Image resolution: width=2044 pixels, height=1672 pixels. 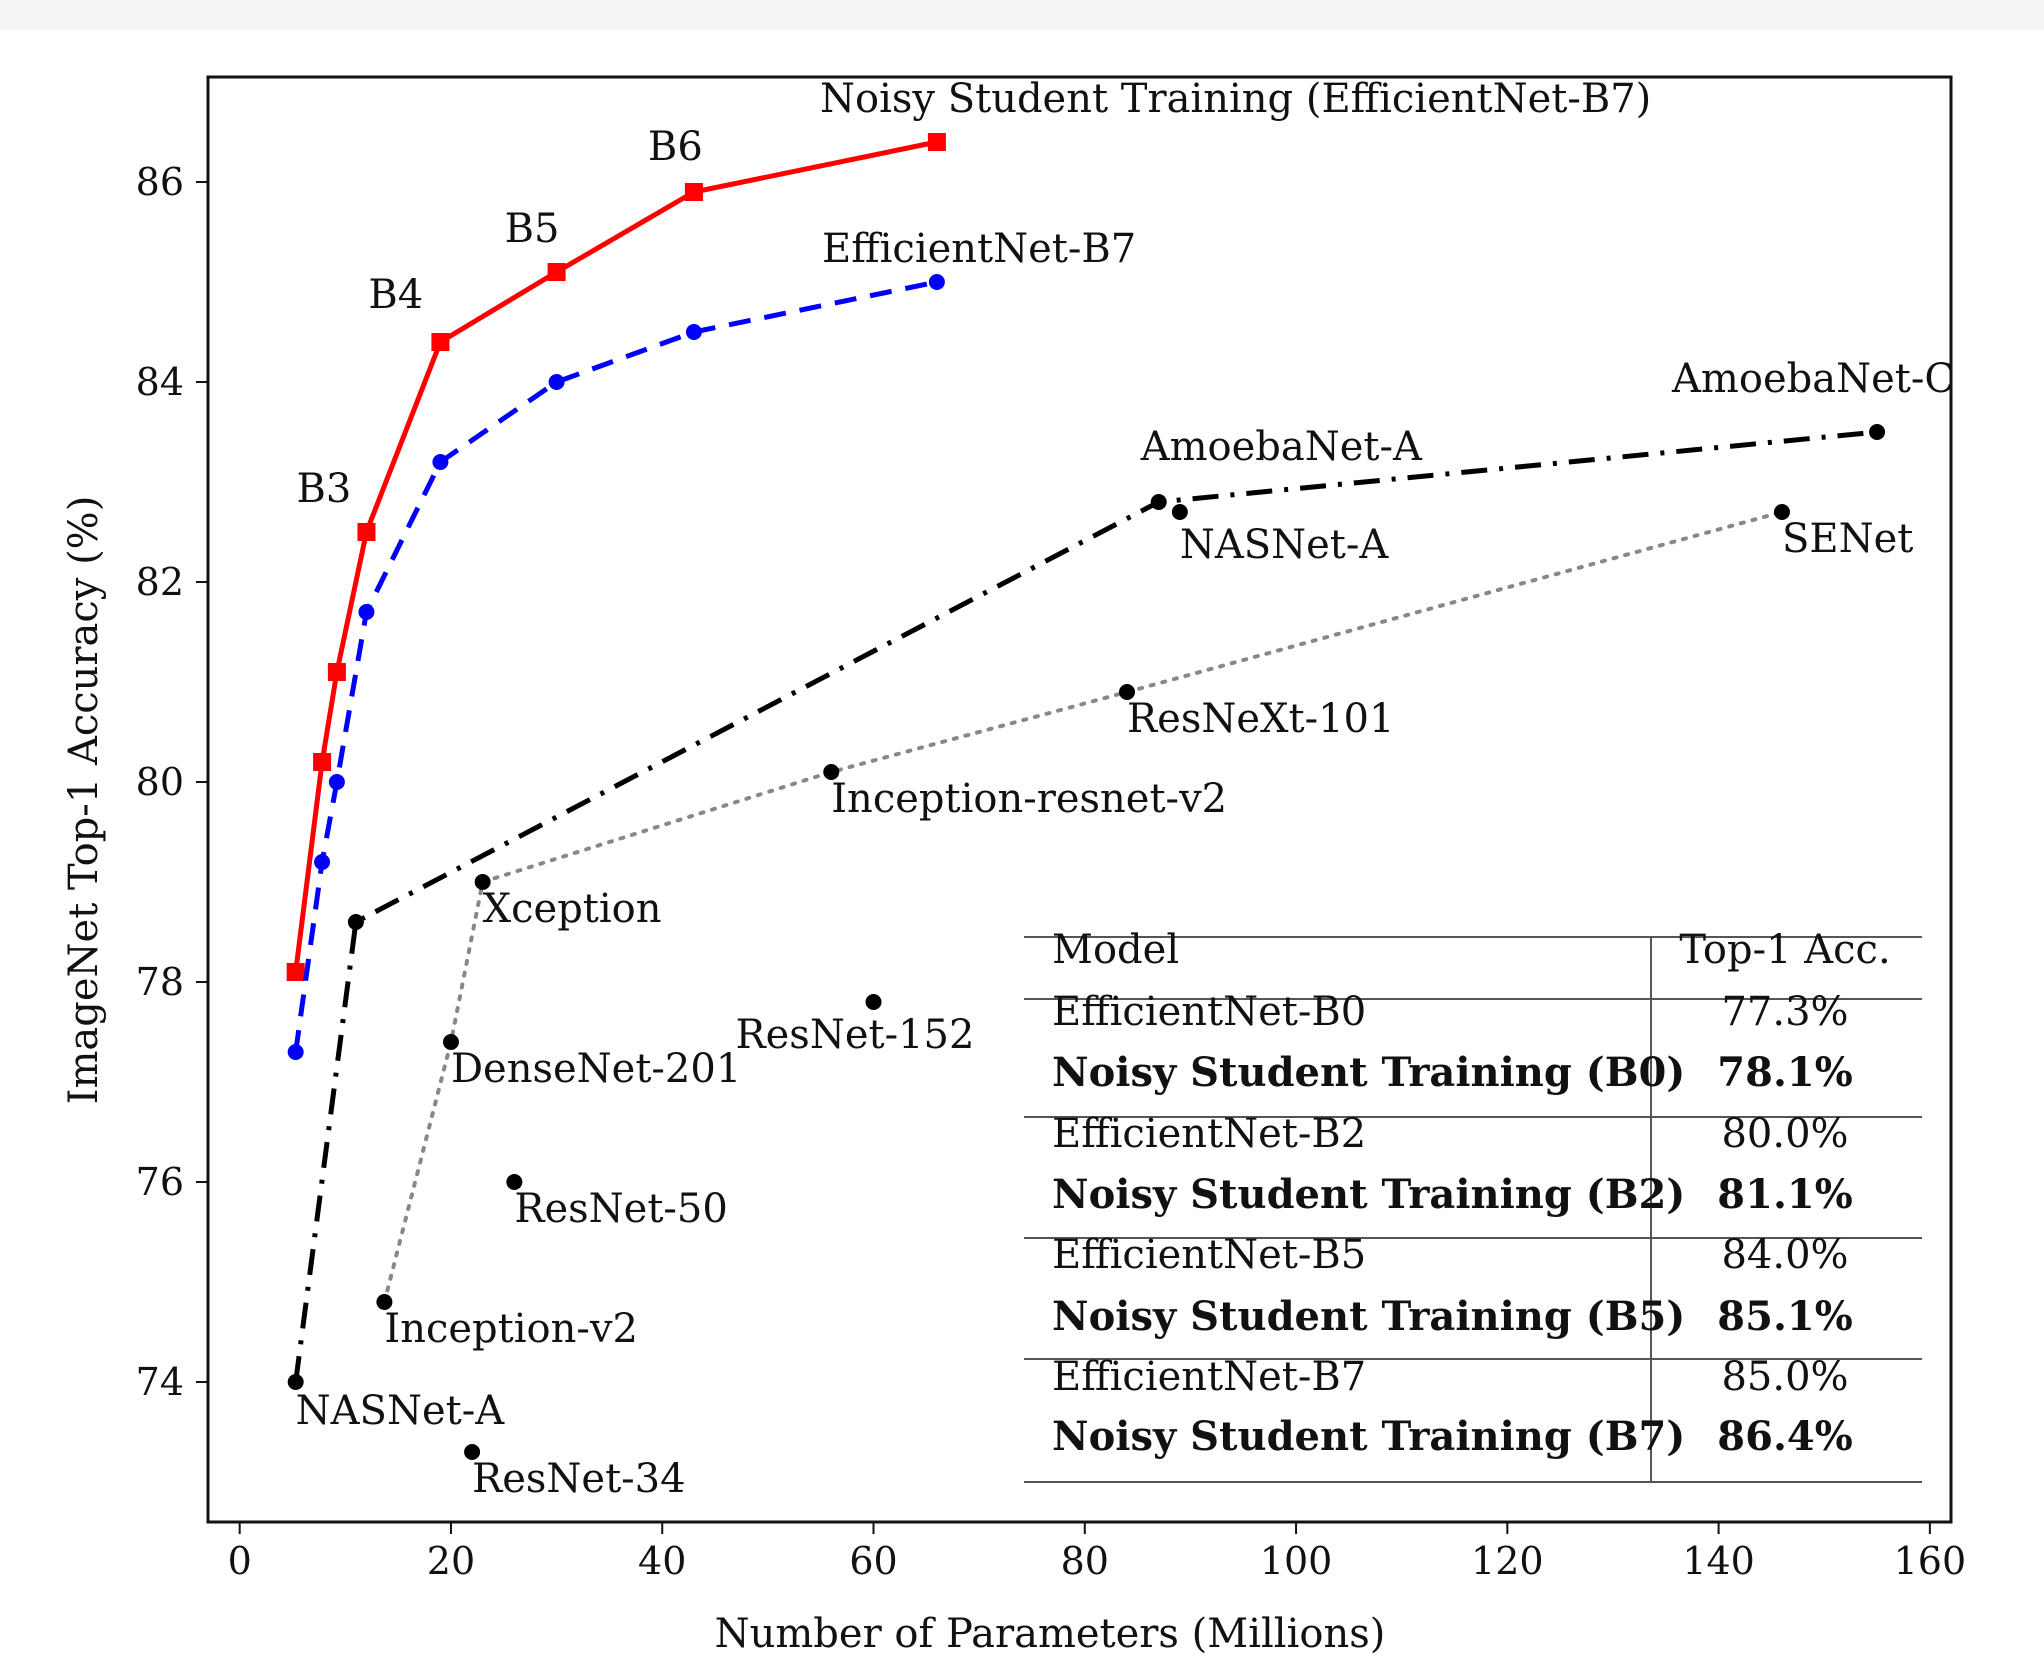 What do you see at coordinates (1507, 1561) in the screenshot?
I see `x-tick-label: 120` at bounding box center [1507, 1561].